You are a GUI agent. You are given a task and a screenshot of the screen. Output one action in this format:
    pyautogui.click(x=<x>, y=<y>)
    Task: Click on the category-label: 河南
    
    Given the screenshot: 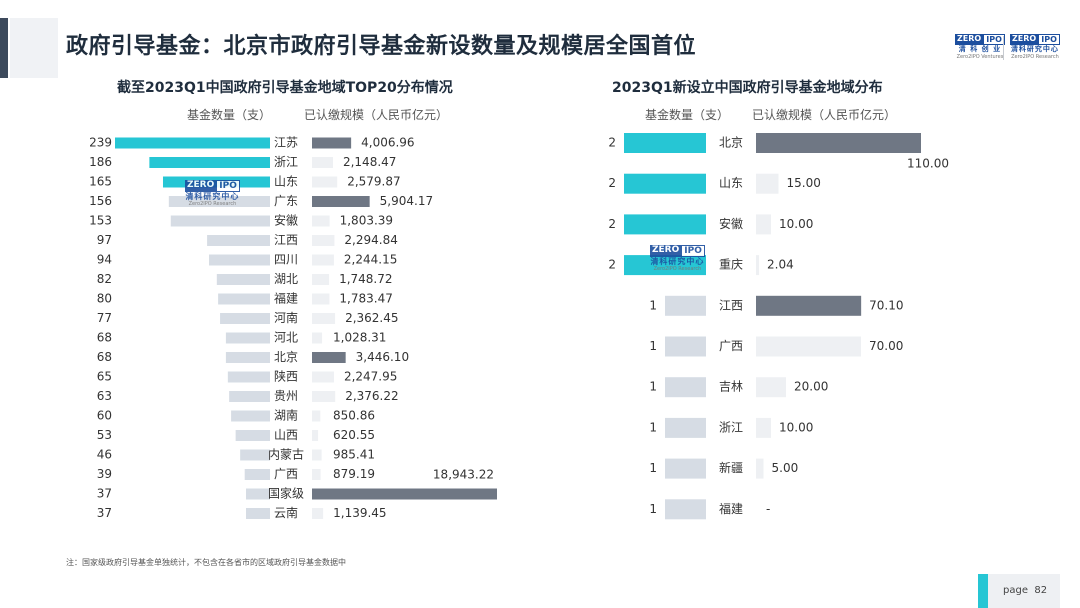 What is the action you would take?
    pyautogui.click(x=286, y=317)
    